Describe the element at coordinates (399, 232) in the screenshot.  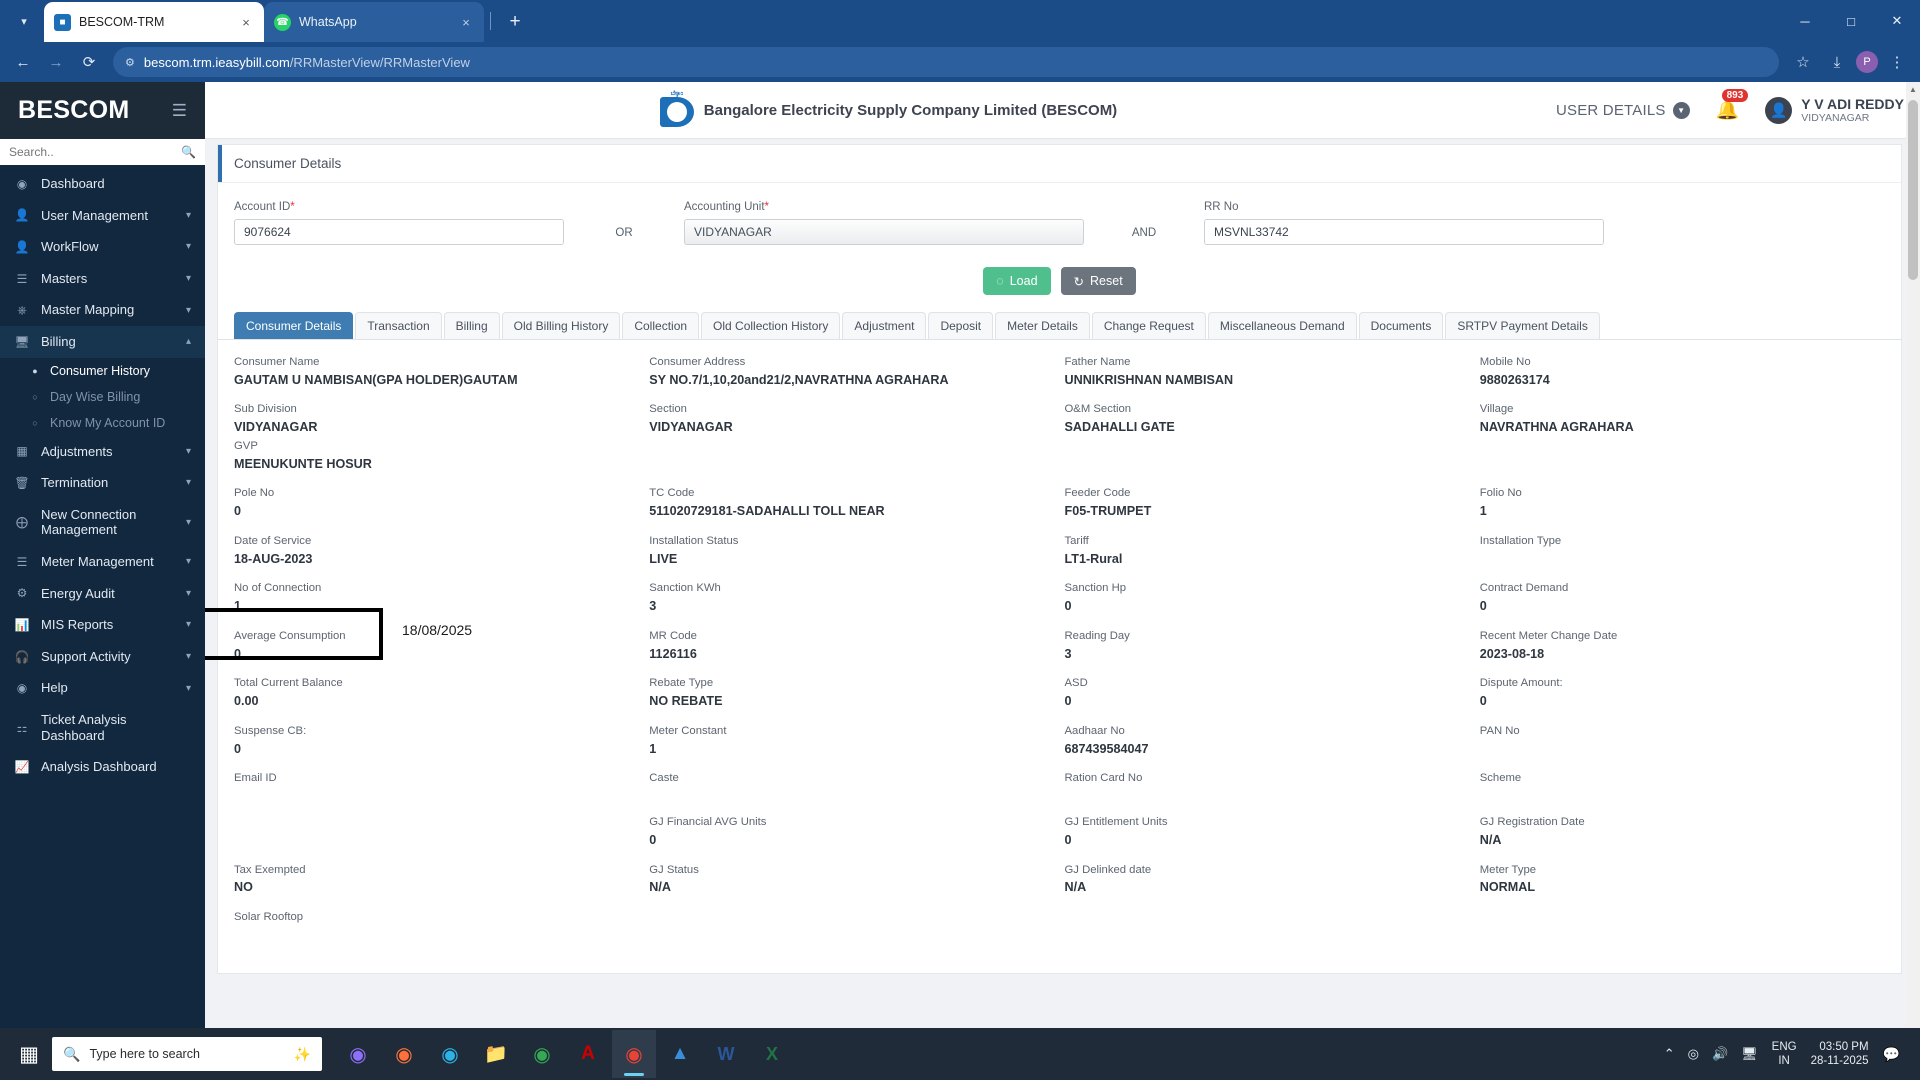
I see `account-id-input` at that location.